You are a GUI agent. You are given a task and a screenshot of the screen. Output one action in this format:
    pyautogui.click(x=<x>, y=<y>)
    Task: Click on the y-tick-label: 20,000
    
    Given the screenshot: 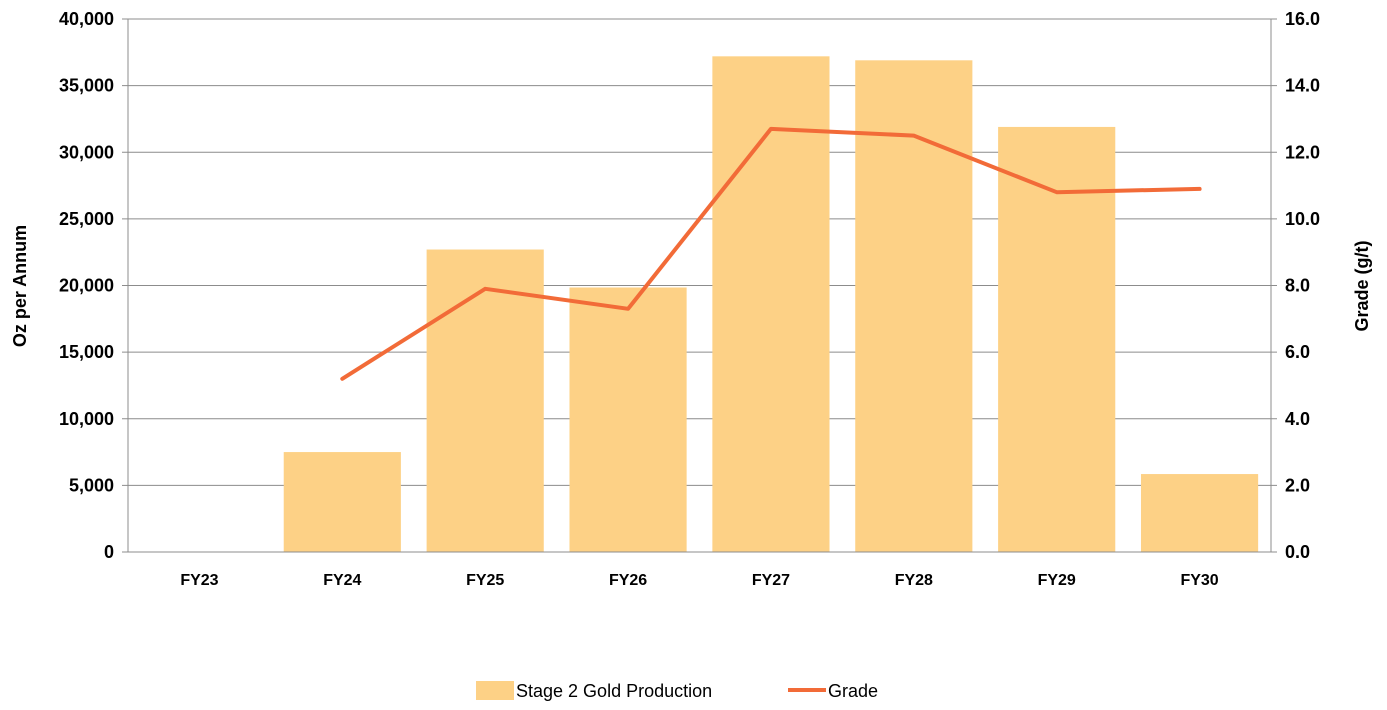 What is the action you would take?
    pyautogui.click(x=86, y=286)
    